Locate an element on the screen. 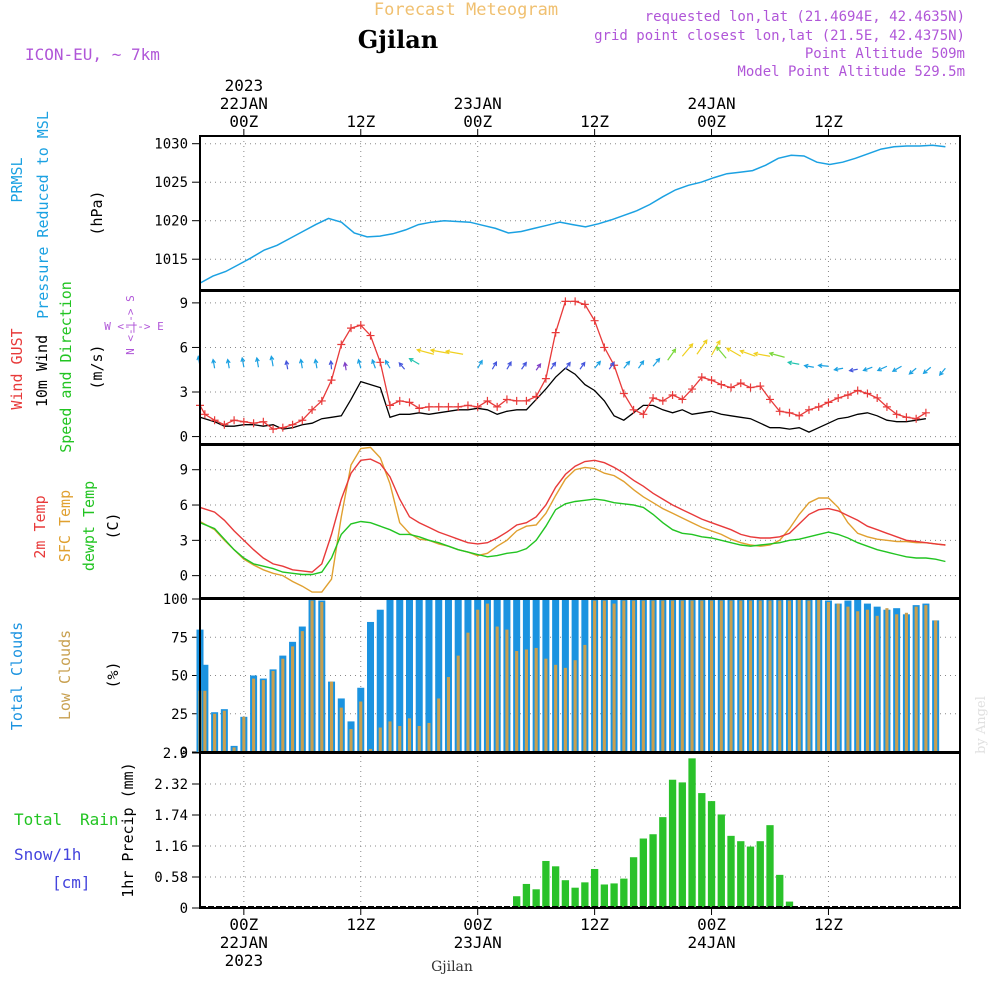 The width and height of the screenshot is (1000, 1000). y-tick-label: 1015 is located at coordinates (171, 260).